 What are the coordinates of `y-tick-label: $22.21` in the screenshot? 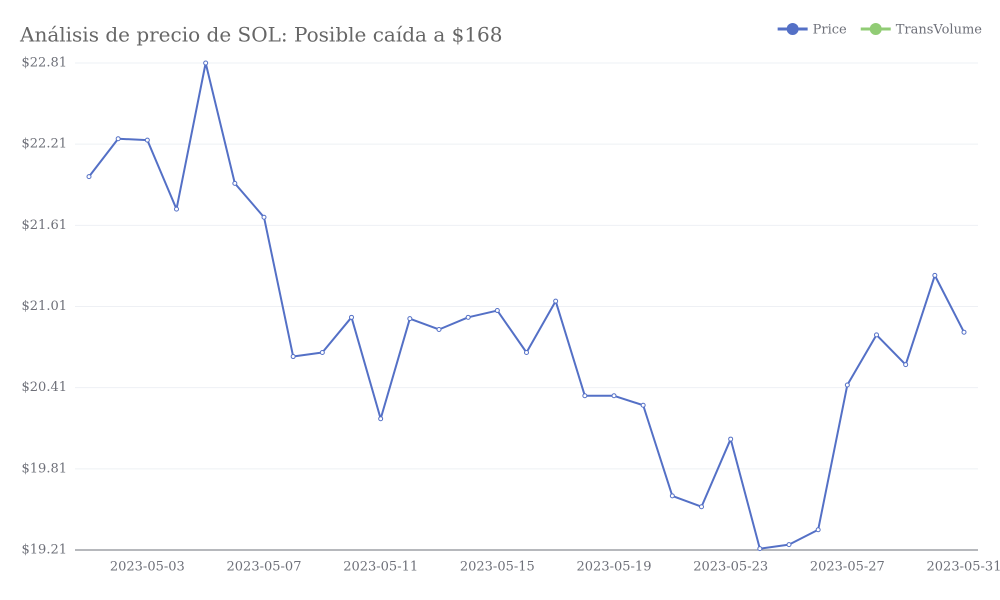 It's located at (45, 144).